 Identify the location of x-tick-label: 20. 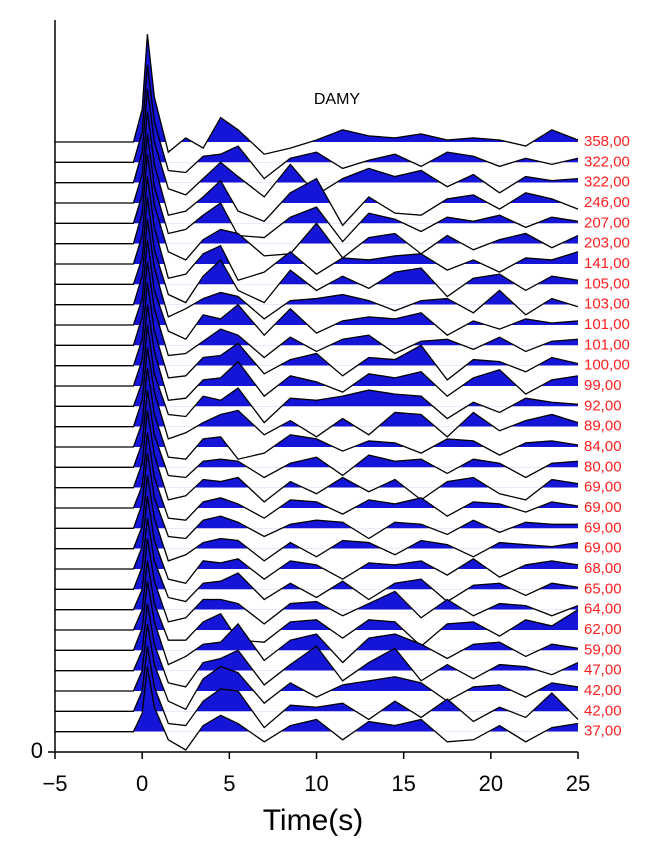
(491, 783).